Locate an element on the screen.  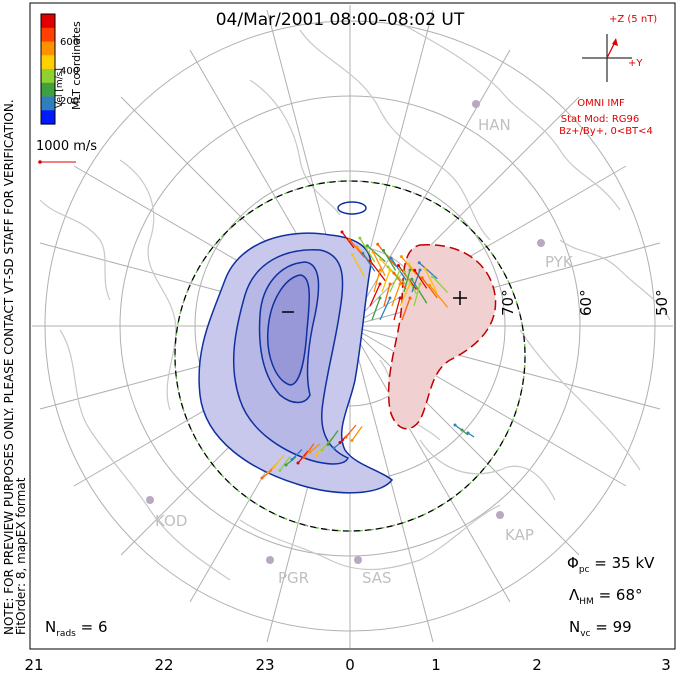
mlt-label-23: 23 is located at coordinates (264, 665).